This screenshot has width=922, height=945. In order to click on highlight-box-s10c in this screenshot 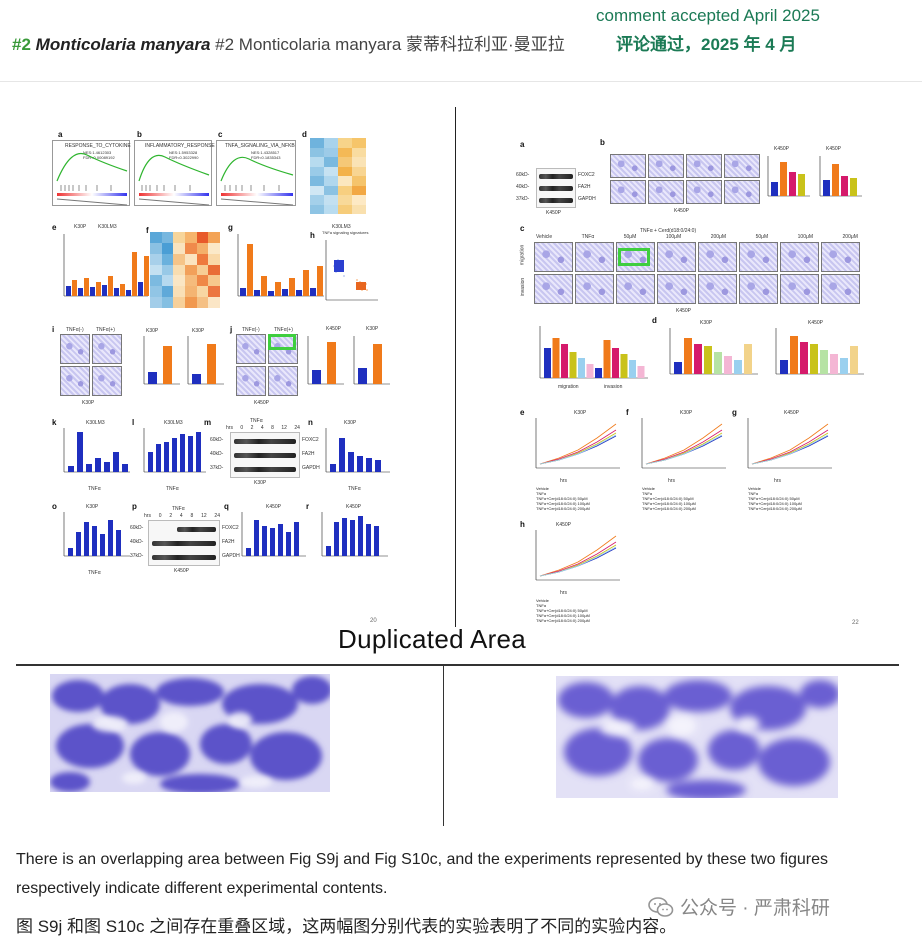, I will do `click(634, 257)`.